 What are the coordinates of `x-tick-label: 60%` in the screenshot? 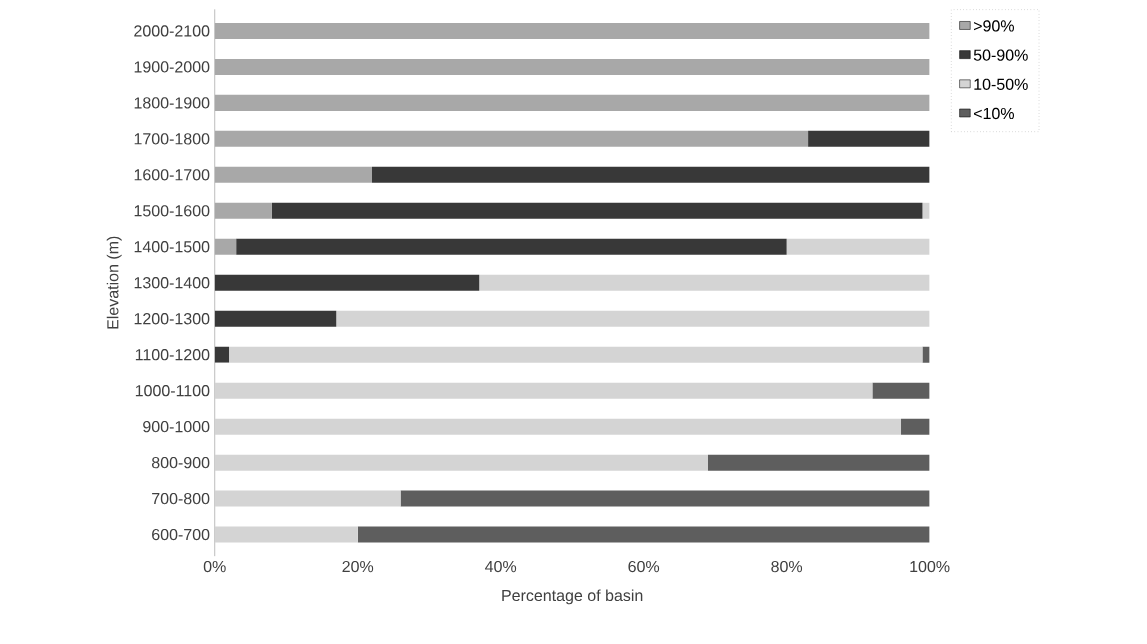 It's located at (644, 566).